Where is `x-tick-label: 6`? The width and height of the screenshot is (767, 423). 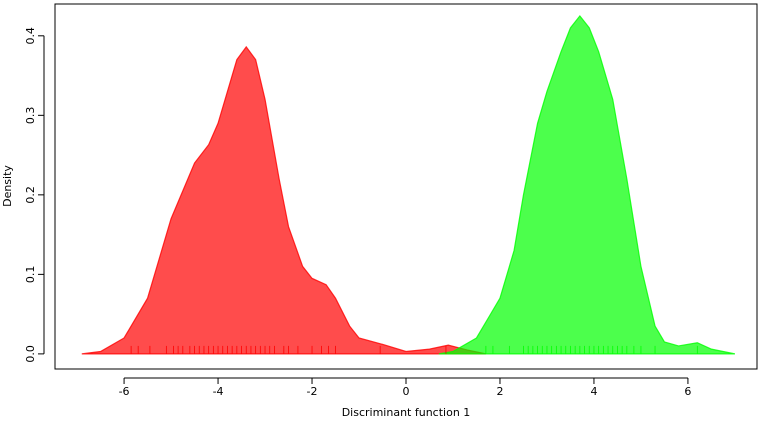
x-tick-label: 6 is located at coordinates (687, 391).